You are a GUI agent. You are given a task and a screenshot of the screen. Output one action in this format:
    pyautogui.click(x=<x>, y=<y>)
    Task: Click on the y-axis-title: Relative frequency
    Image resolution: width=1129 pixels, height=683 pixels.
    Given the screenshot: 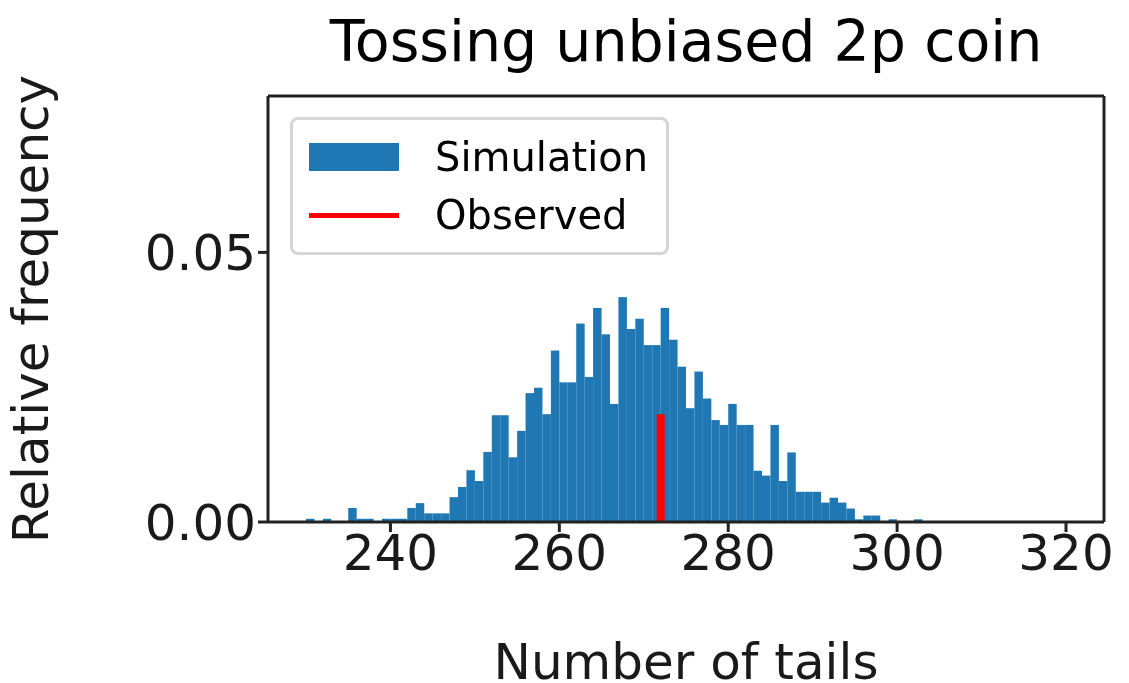 What is the action you would take?
    pyautogui.click(x=30, y=309)
    